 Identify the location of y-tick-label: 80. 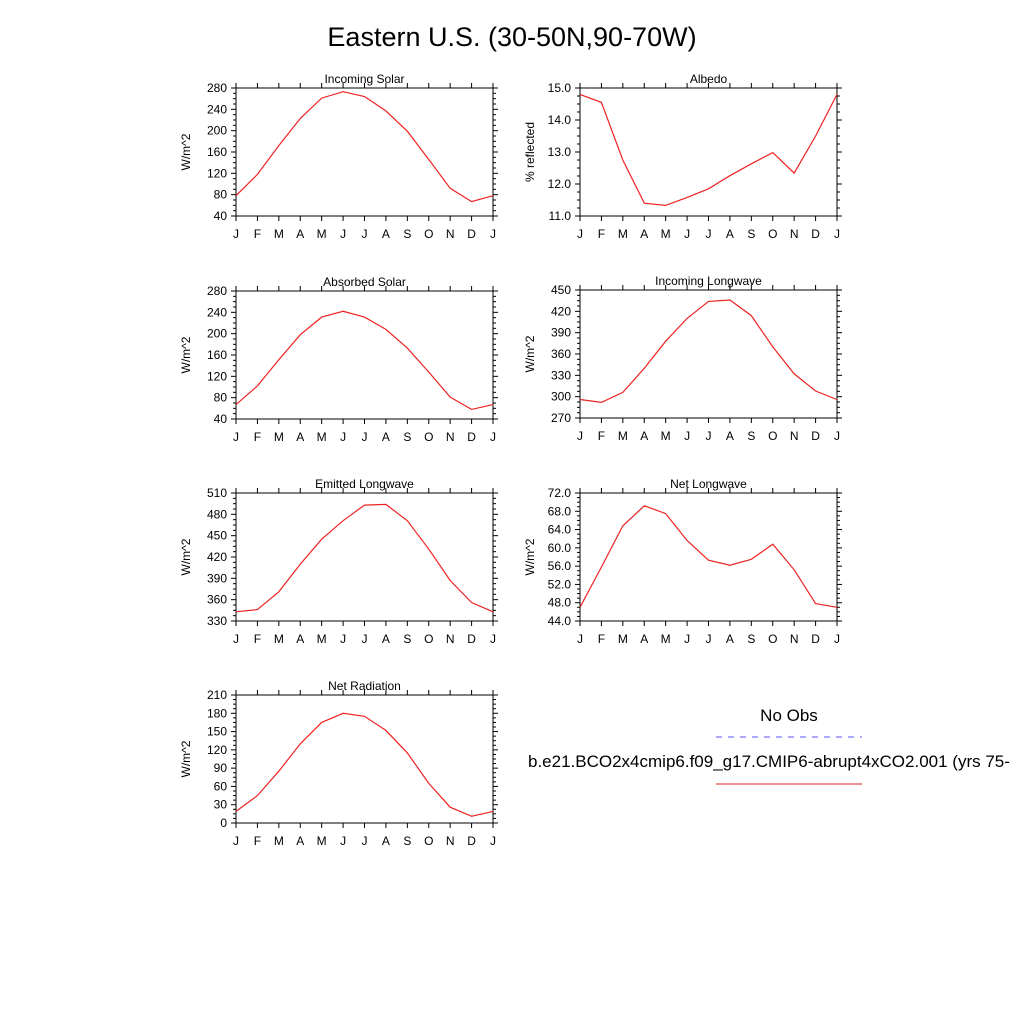
(221, 195).